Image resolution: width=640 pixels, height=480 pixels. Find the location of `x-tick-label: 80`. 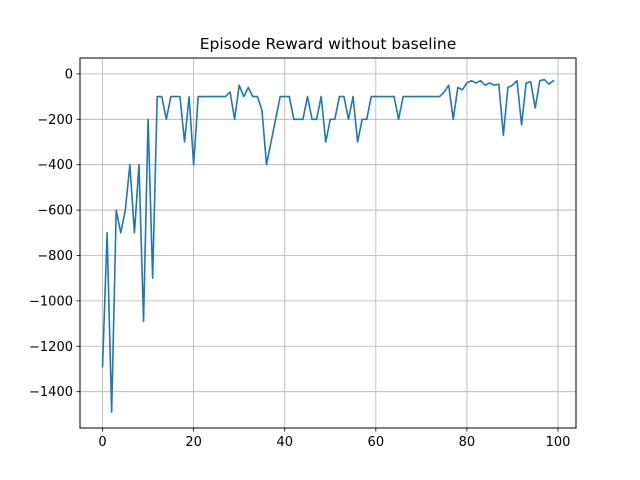

x-tick-label: 80 is located at coordinates (467, 442).